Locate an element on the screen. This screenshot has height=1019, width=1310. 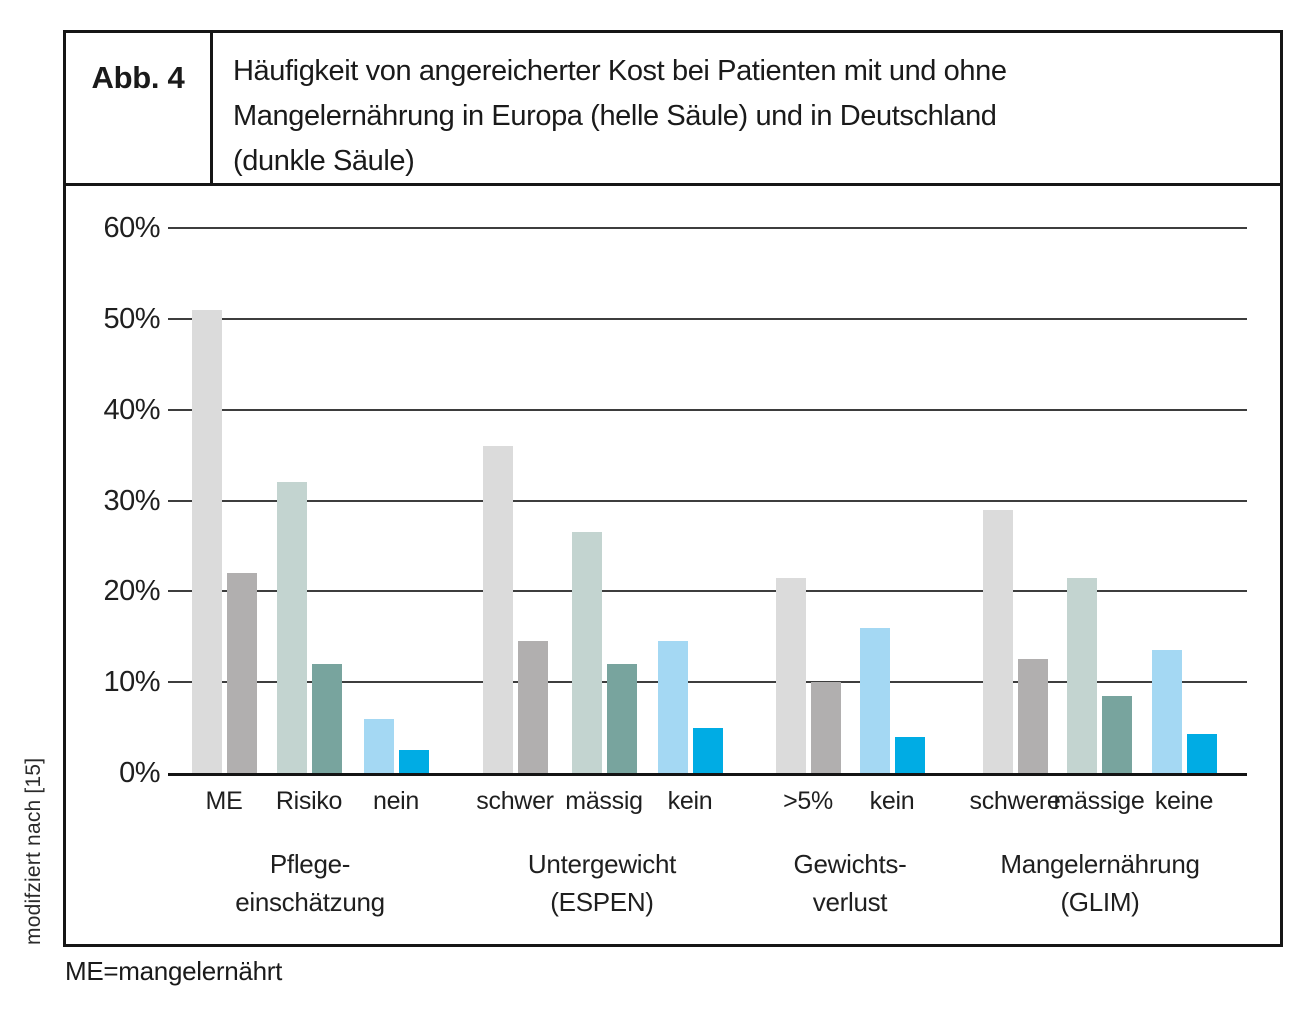
x-axis-category-label: nein is located at coordinates (396, 801).